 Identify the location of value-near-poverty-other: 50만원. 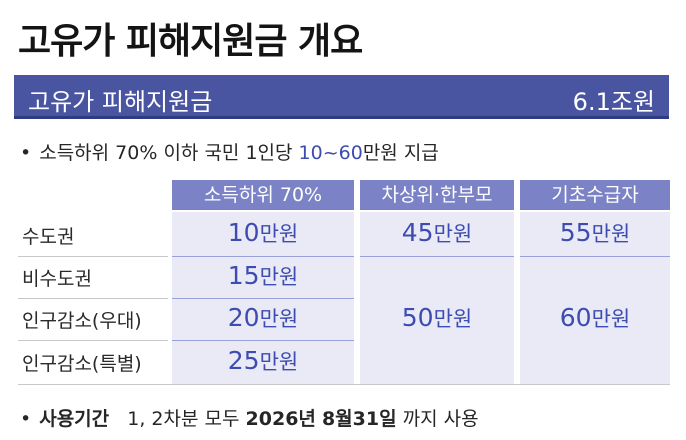
(437, 318).